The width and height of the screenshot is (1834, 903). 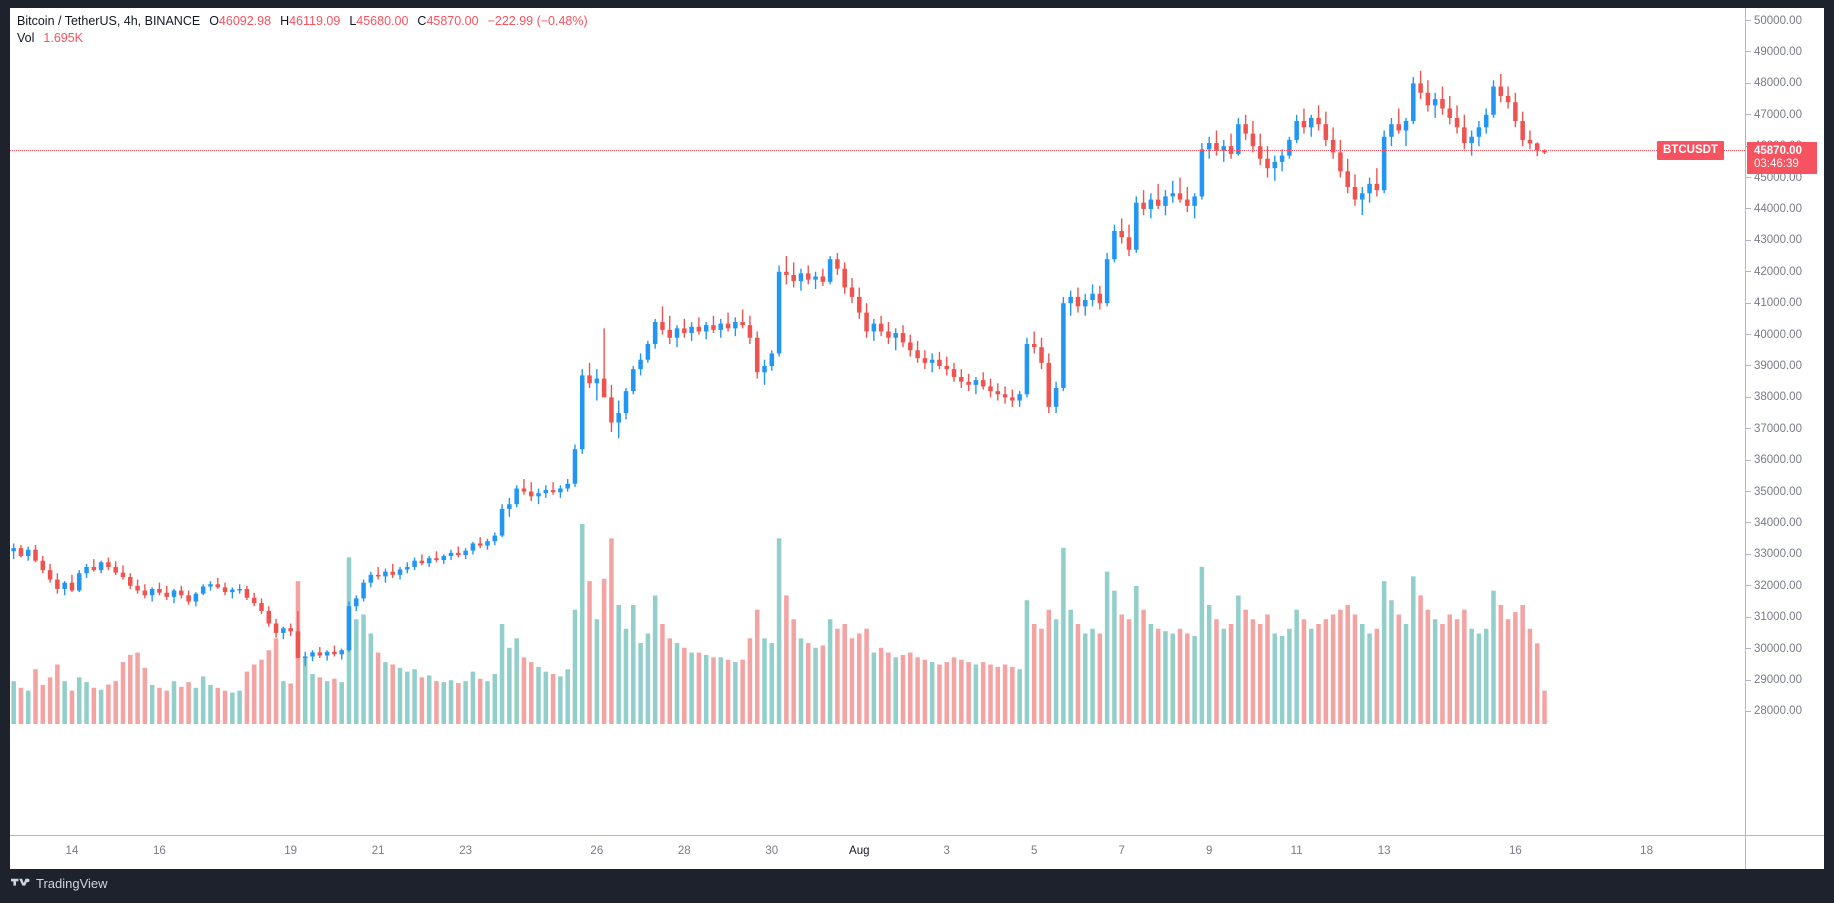 What do you see at coordinates (597, 851) in the screenshot?
I see `time-axis-tick: 26` at bounding box center [597, 851].